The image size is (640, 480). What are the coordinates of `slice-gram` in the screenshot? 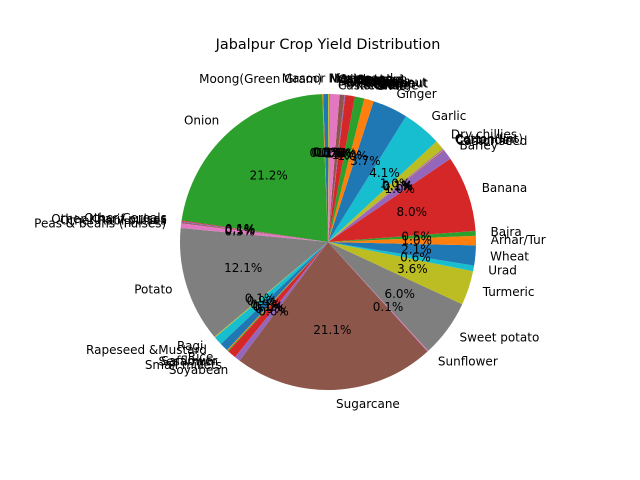 It's located at (351, 170).